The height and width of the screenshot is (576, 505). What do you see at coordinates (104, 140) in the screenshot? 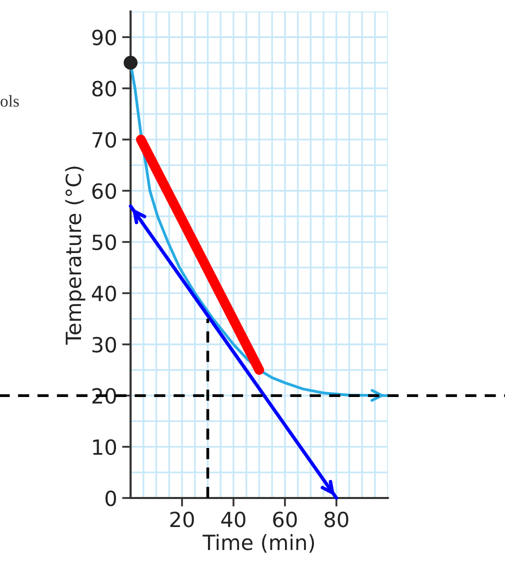
I see `y-tick-label: 70` at bounding box center [104, 140].